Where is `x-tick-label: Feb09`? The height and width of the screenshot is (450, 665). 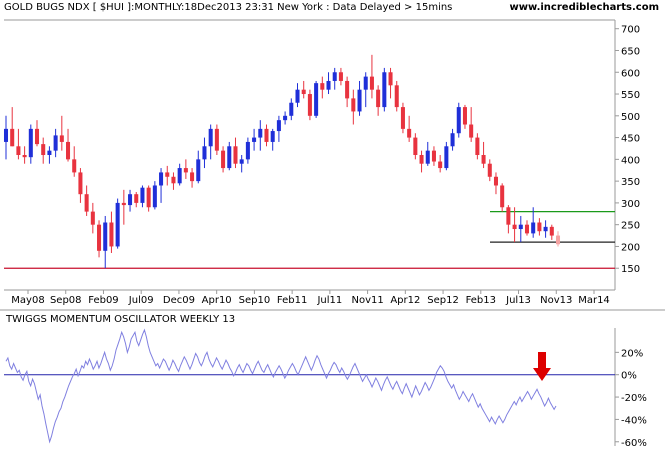 x-tick-label: Feb09 is located at coordinates (103, 300).